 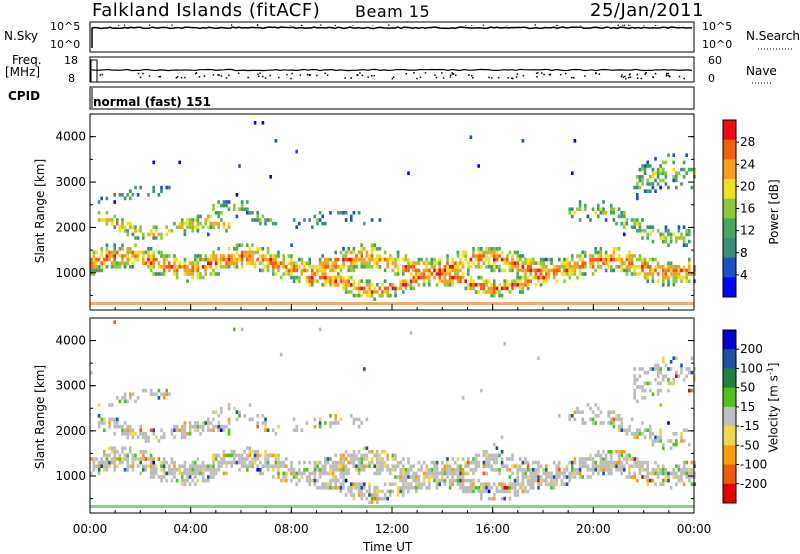 What do you see at coordinates (70, 182) in the screenshot?
I see `y-tick-label: 3000` at bounding box center [70, 182].